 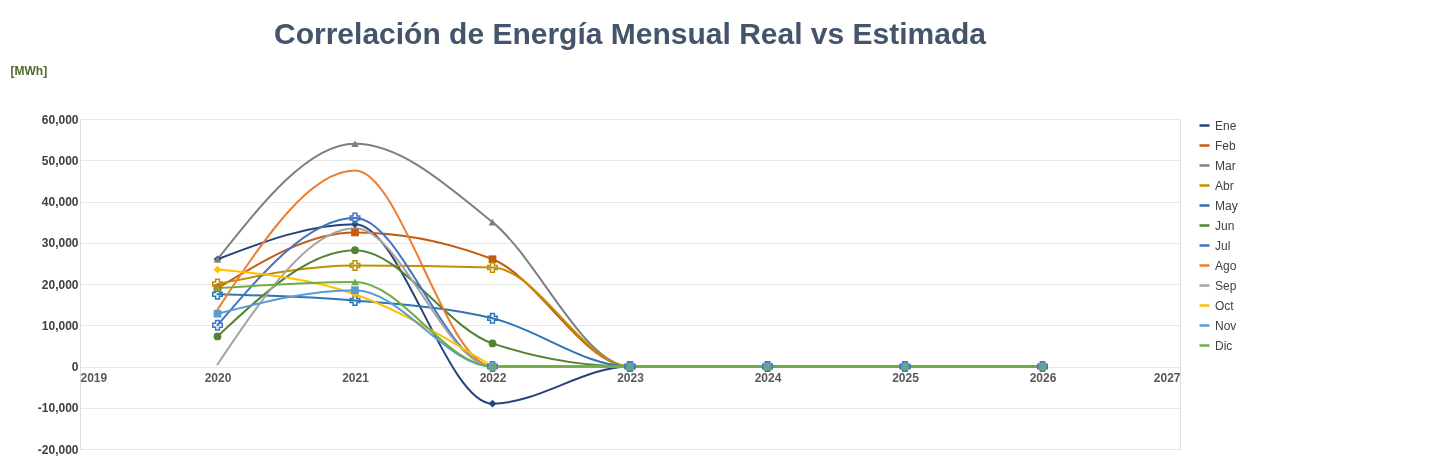 I want to click on legend-label: Jul, so click(x=1223, y=245).